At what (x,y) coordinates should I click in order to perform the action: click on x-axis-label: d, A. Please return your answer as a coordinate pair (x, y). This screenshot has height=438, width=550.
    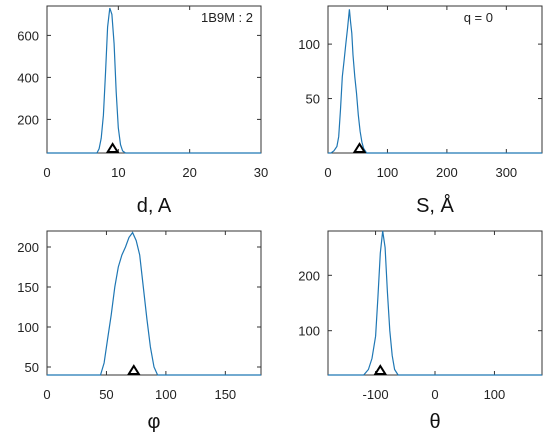
    Looking at the image, I should click on (154, 206).